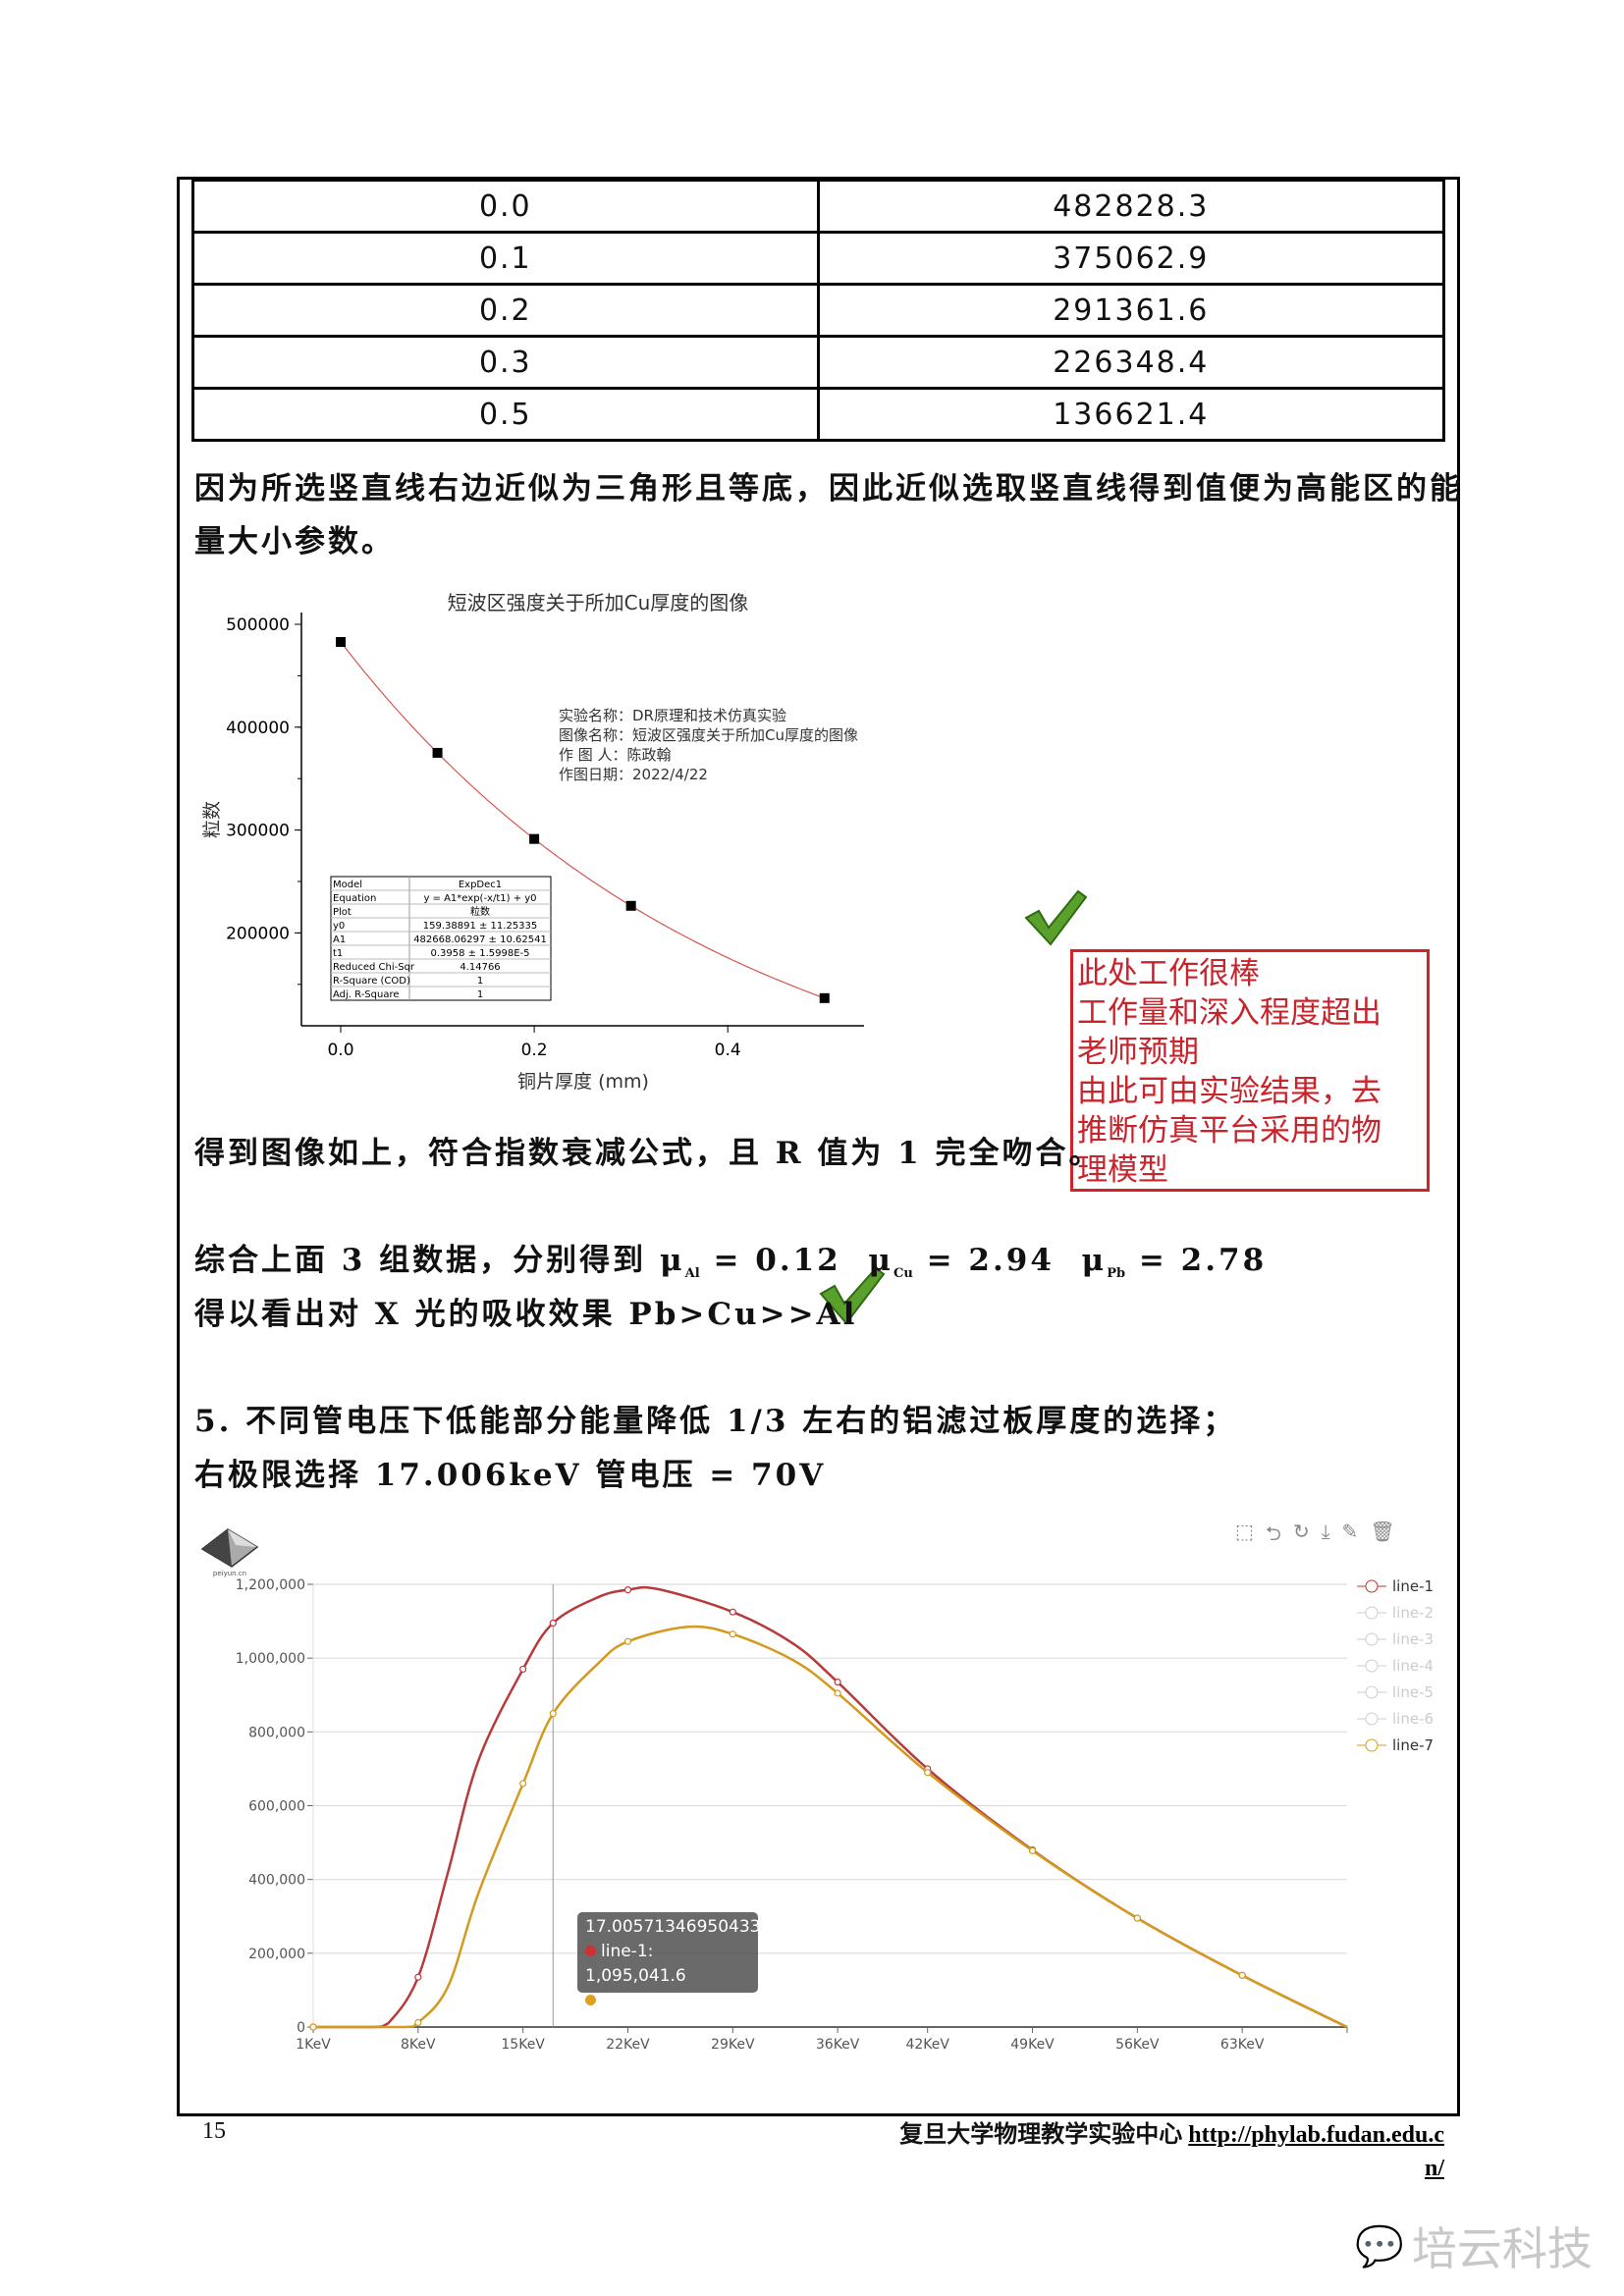  I want to click on y-tick-label: 300000, so click(258, 831).